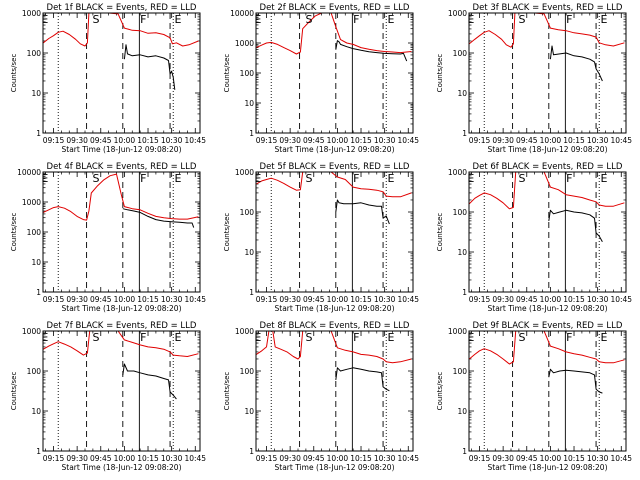 The image size is (640, 480). I want to click on chart-title: Det 3f BLACK = Events, RED = LLD, so click(548, 8).